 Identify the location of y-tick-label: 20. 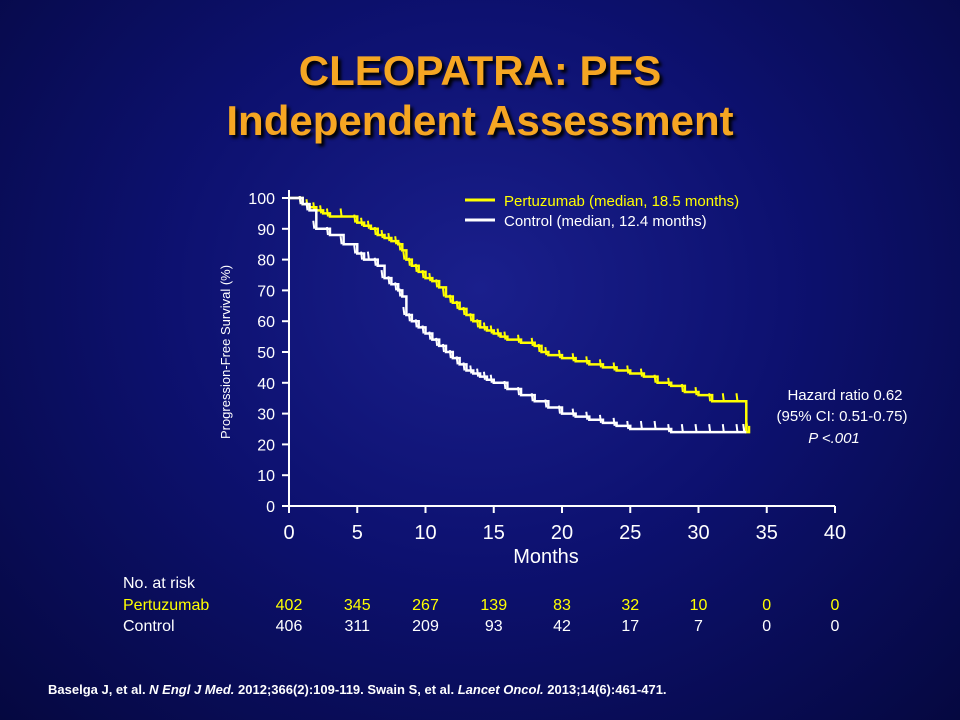
(266, 445).